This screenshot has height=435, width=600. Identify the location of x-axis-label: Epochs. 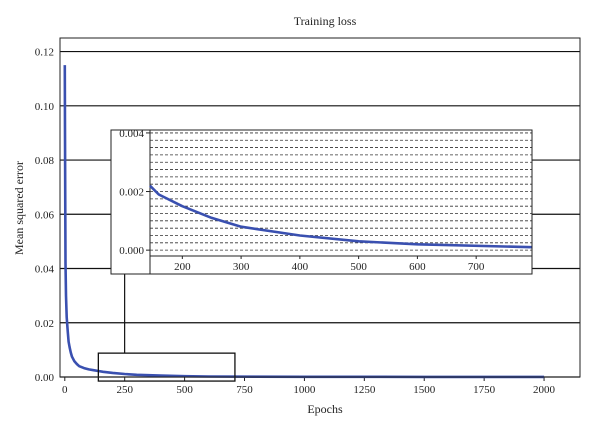
(325, 409).